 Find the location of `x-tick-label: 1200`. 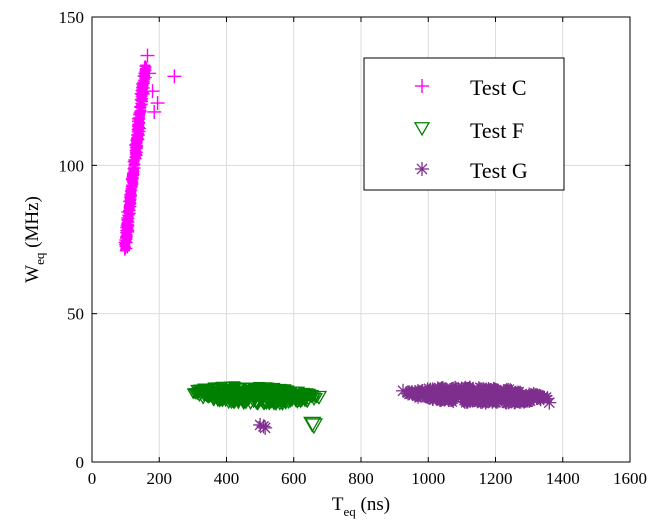

x-tick-label: 1200 is located at coordinates (496, 478).